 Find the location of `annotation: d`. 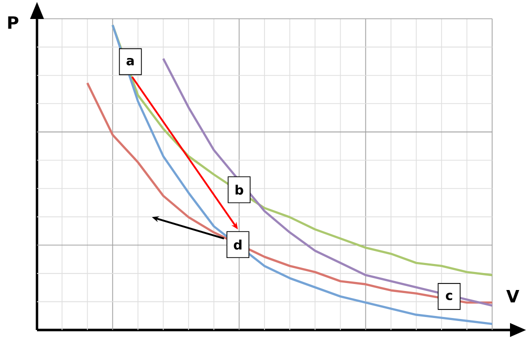

annotation: d is located at coordinates (238, 245).